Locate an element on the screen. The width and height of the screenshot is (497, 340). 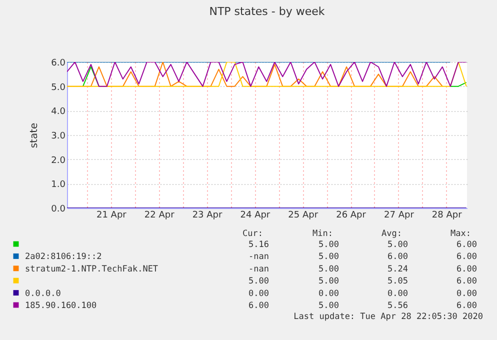
text: Min: is located at coordinates (322, 234).